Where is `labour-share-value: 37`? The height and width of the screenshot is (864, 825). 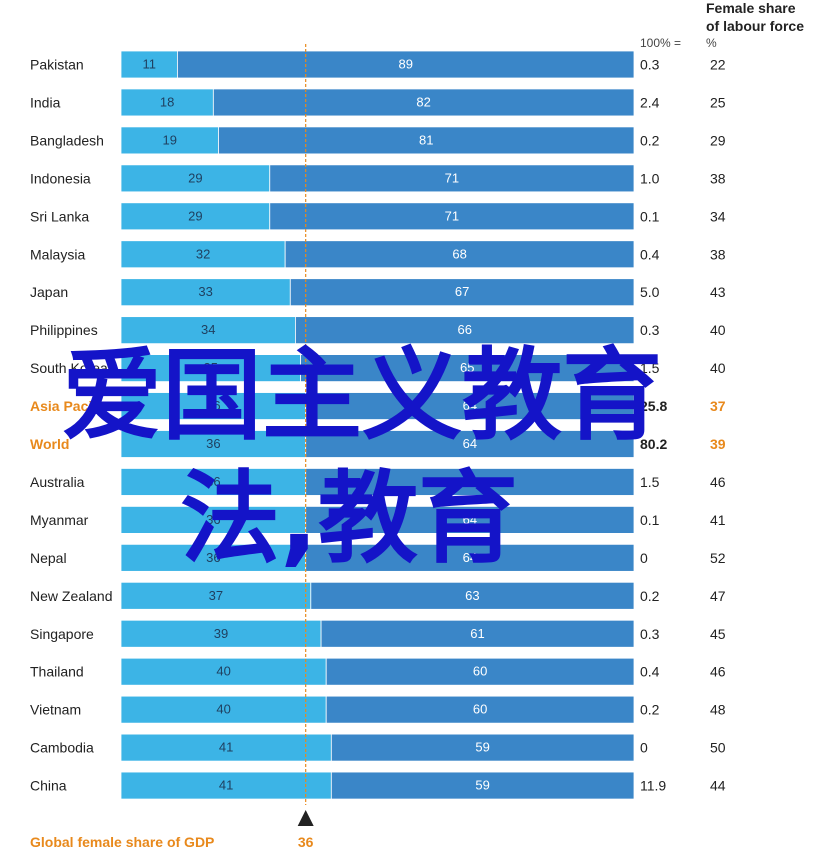
labour-share-value: 37 is located at coordinates (718, 406).